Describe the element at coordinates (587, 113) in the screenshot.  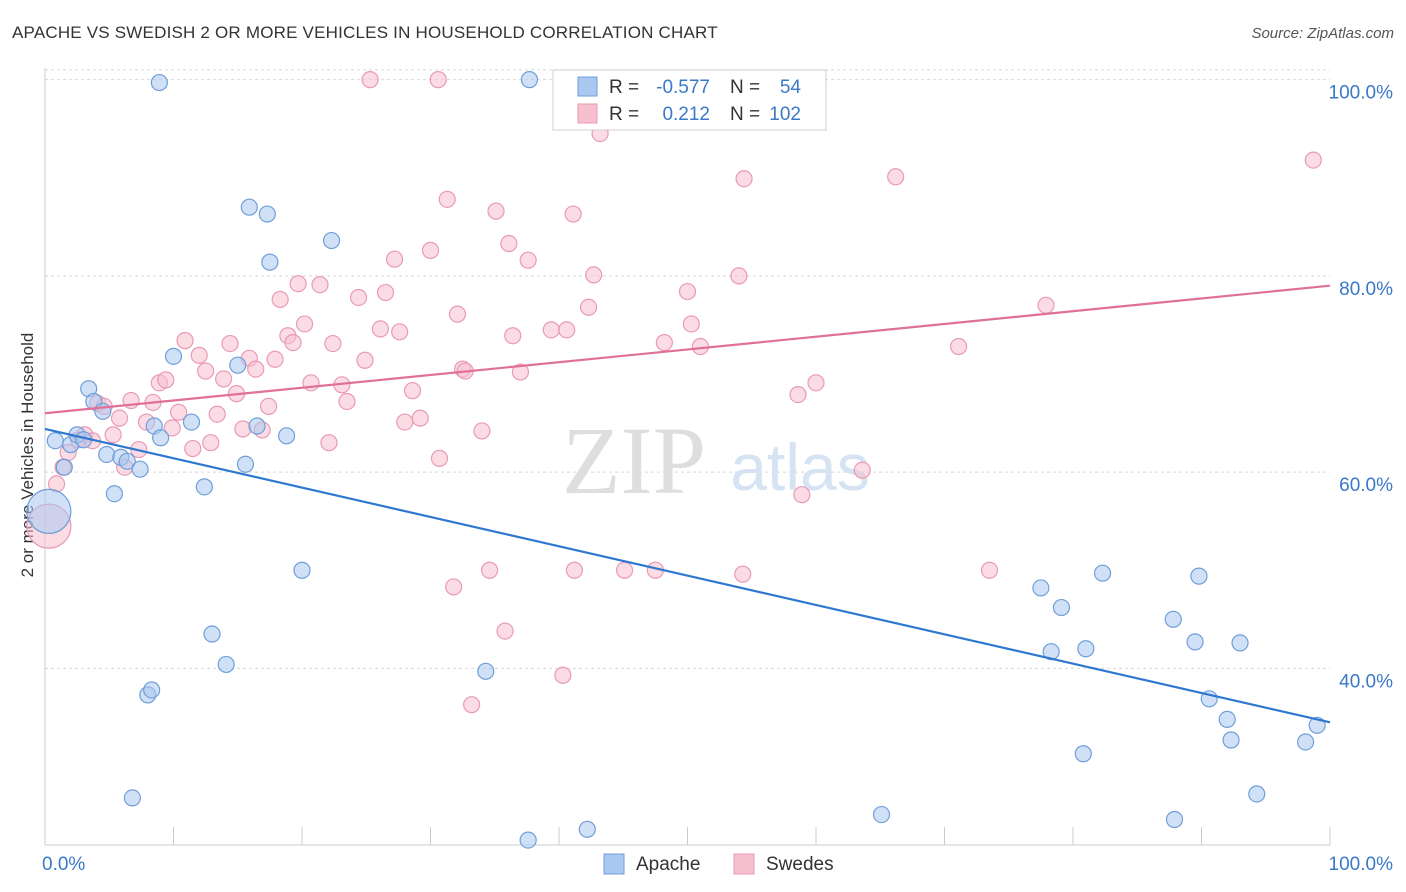
I see `swedes-swatch` at that location.